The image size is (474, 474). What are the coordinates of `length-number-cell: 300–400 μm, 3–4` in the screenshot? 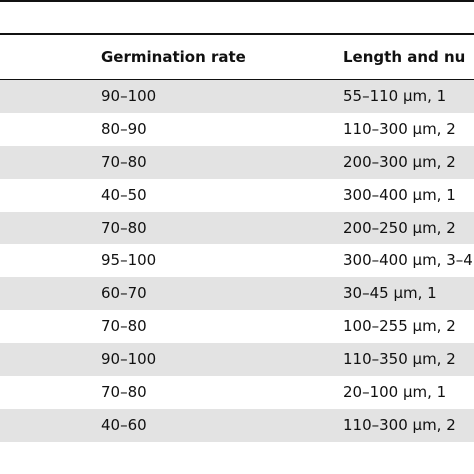 It's located at (408, 260).